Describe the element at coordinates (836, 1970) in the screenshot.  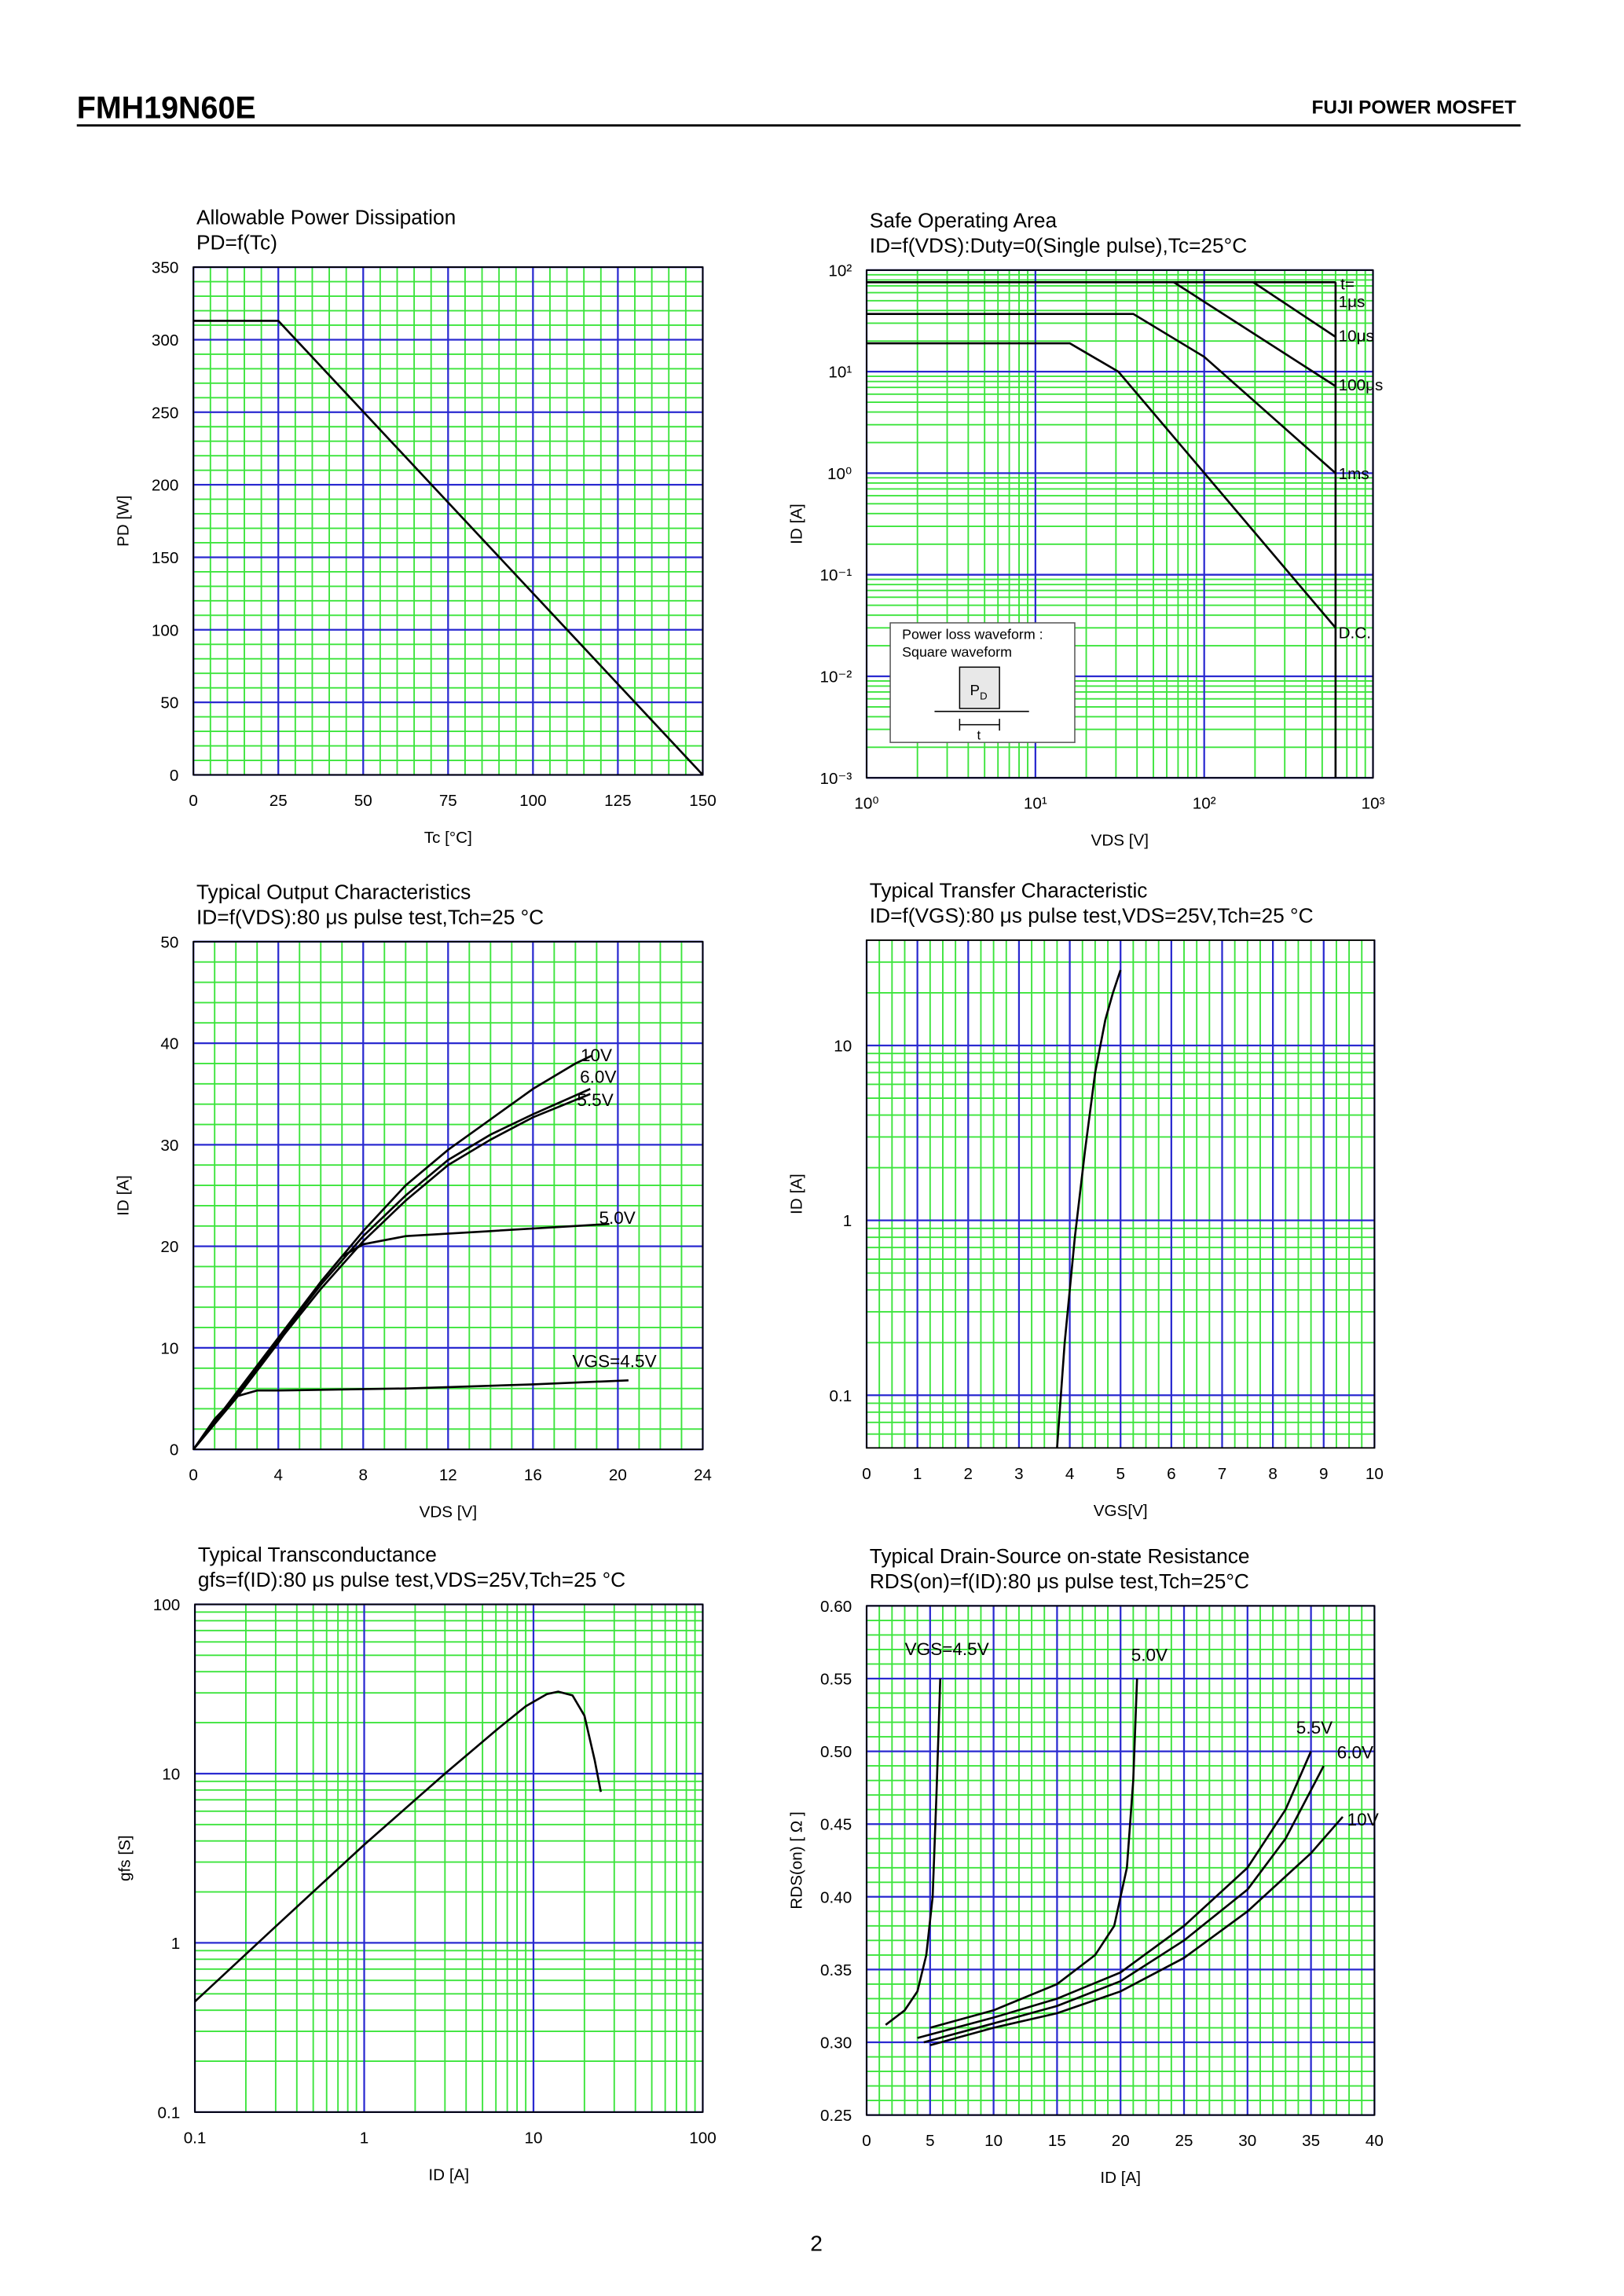
I see `y-tick-label: 0.35` at that location.